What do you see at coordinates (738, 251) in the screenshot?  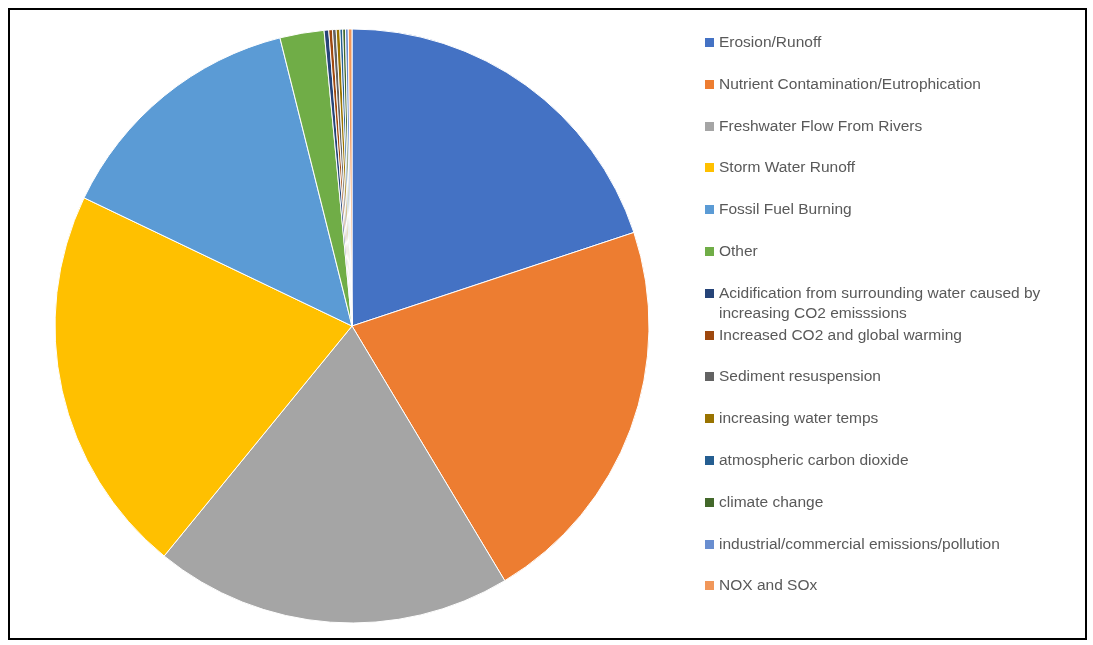 I see `legend-label: Other` at bounding box center [738, 251].